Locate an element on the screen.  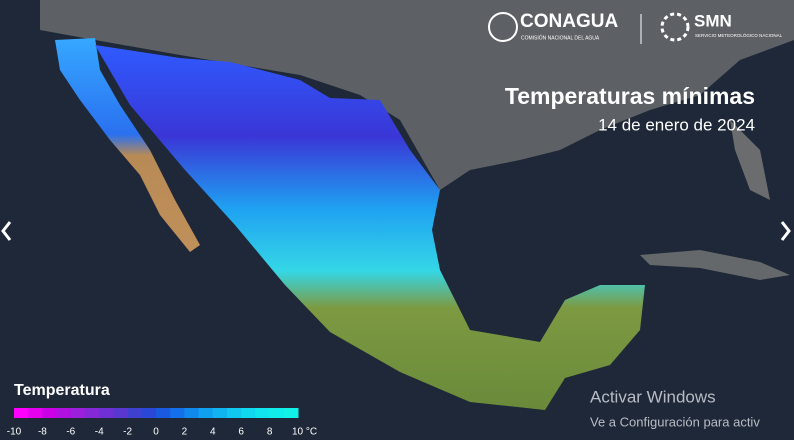
legend-tick-label: -6 is located at coordinates (70, 432).